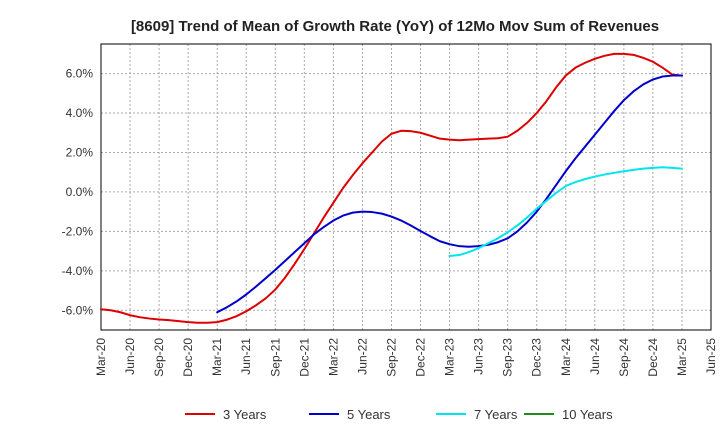 The height and width of the screenshot is (440, 720). Describe the element at coordinates (275, 357) in the screenshot. I see `x-tick-label: Sep-21` at that location.